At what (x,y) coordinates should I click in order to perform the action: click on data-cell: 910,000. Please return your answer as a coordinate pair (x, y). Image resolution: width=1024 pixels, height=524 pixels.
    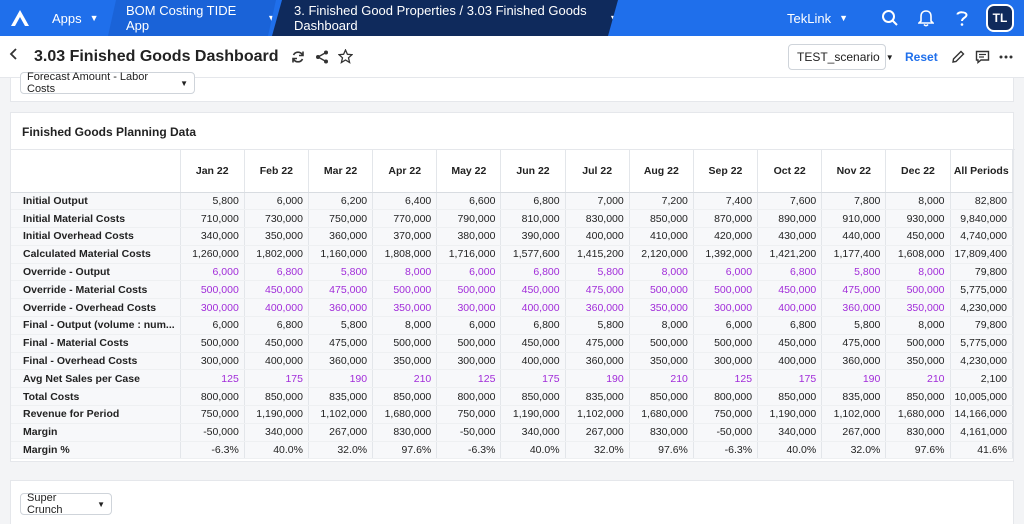
    Looking at the image, I should click on (854, 219).